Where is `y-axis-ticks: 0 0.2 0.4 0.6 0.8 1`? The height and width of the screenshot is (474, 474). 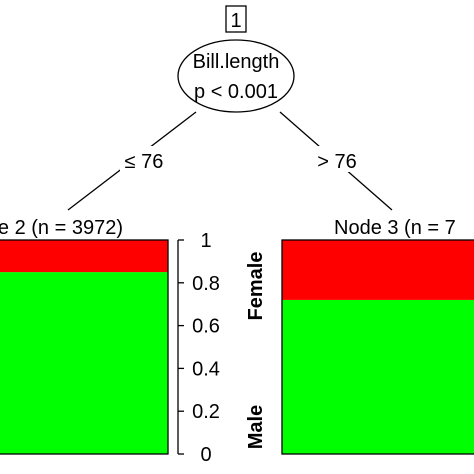
y-axis-ticks: 0 0.2 0.4 0.6 0.8 1 is located at coordinates (199, 348).